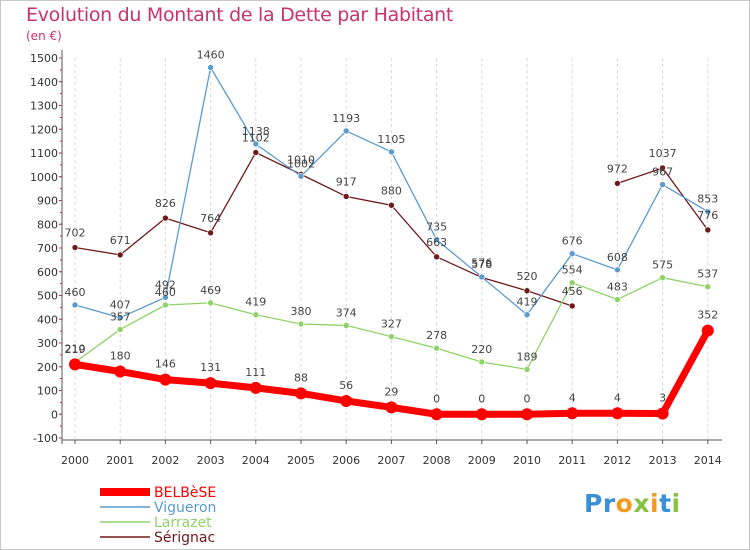 This screenshot has height=550, width=750. What do you see at coordinates (391, 139) in the screenshot?
I see `data-label-vigueron: 1105` at bounding box center [391, 139].